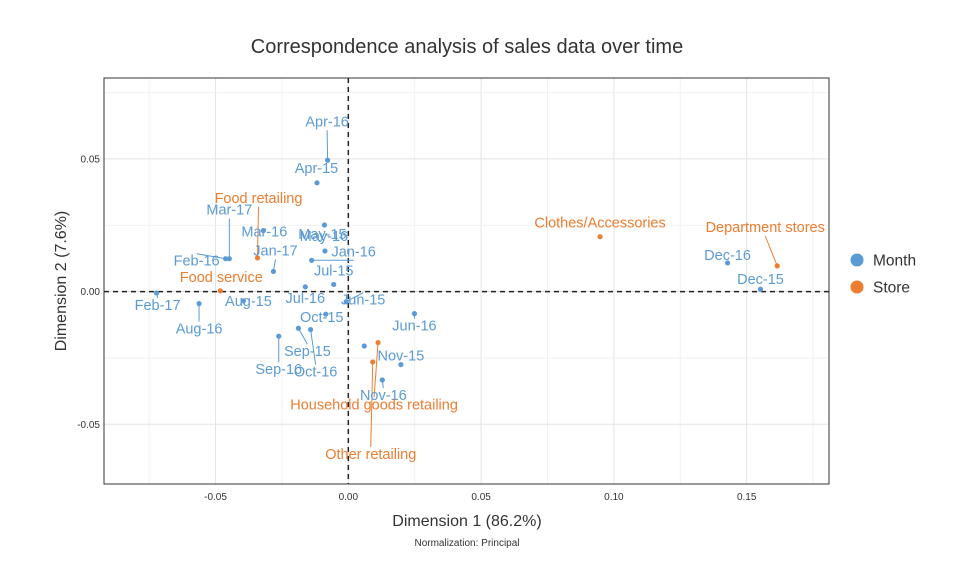 Image resolution: width=977 pixels, height=562 pixels. I want to click on x-tick-label: 0.15, so click(747, 497).